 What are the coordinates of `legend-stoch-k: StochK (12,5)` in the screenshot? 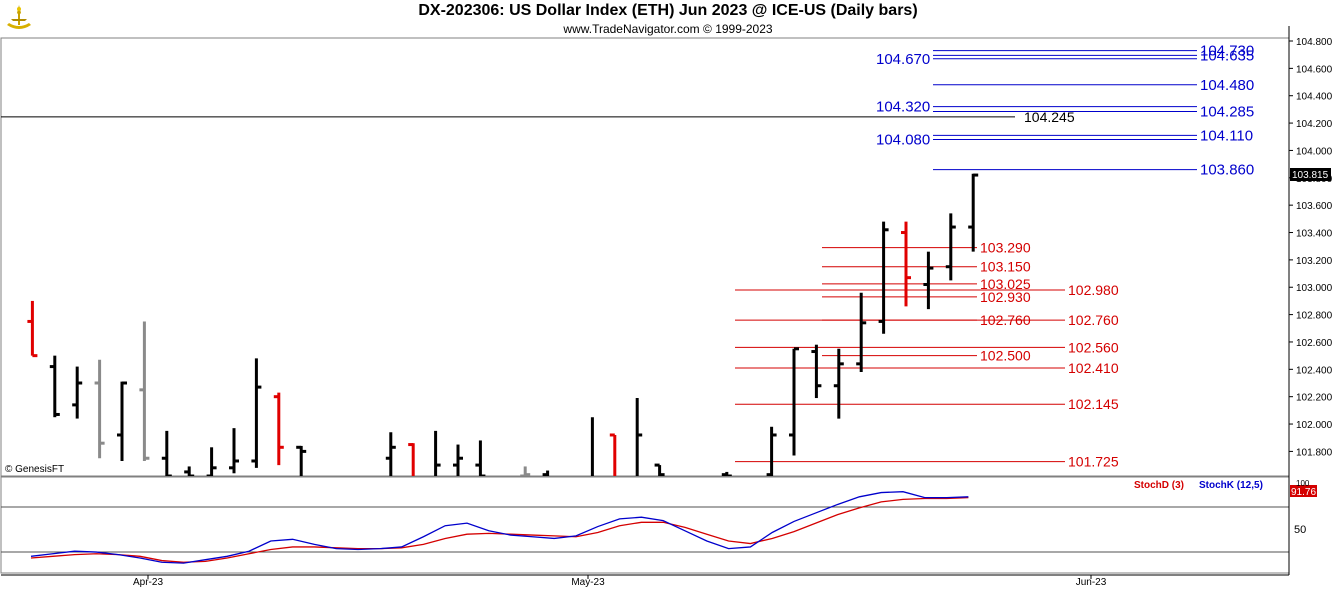 It's located at (1231, 485).